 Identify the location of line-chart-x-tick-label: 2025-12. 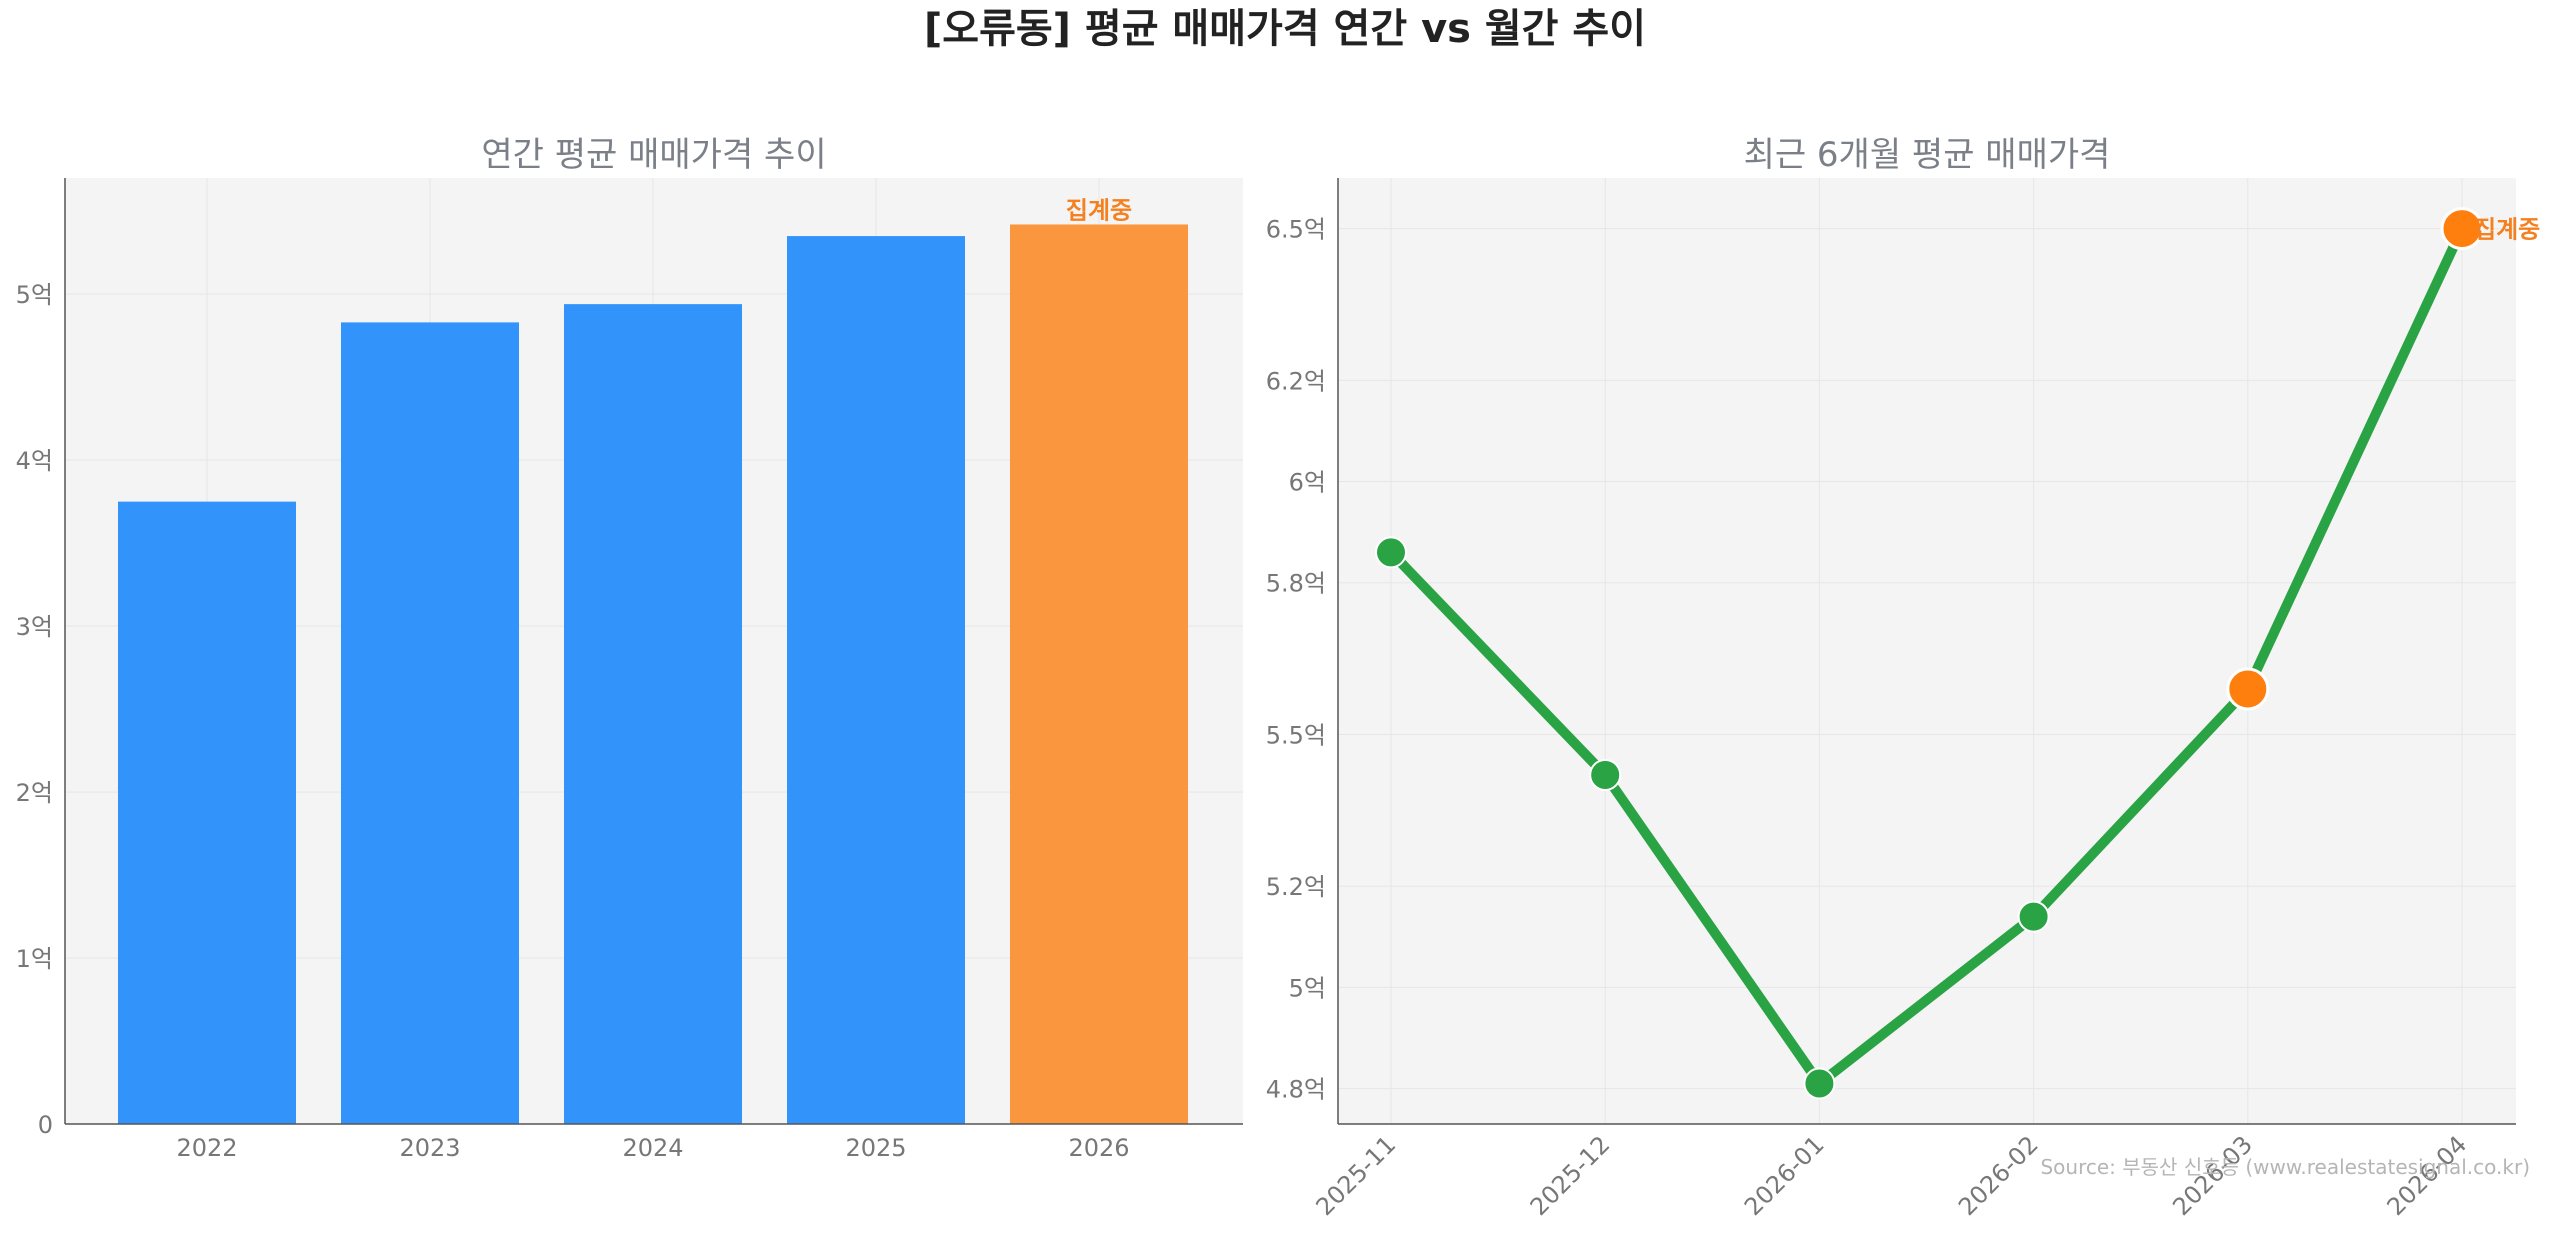
(1570, 1175).